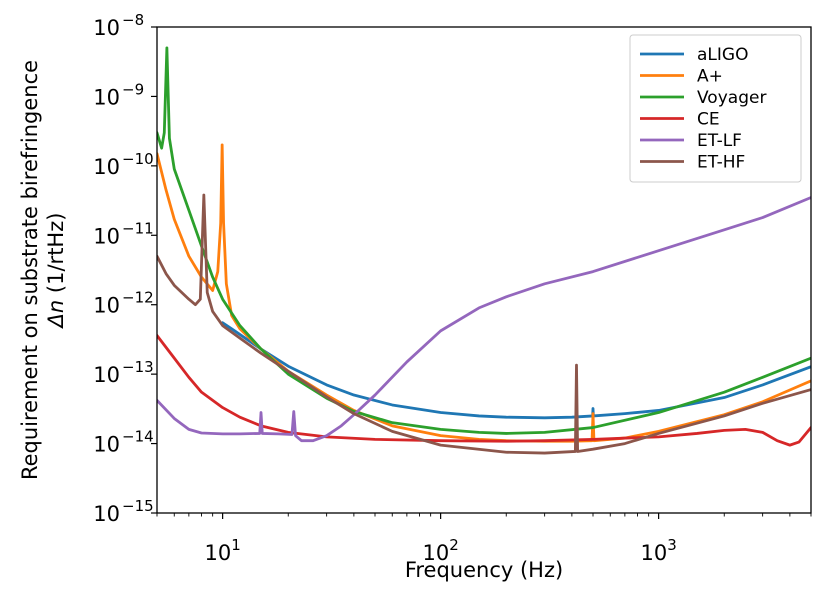 This screenshot has width=831, height=596. What do you see at coordinates (722, 55) in the screenshot?
I see `legend-label-aligo: aLIGO` at bounding box center [722, 55].